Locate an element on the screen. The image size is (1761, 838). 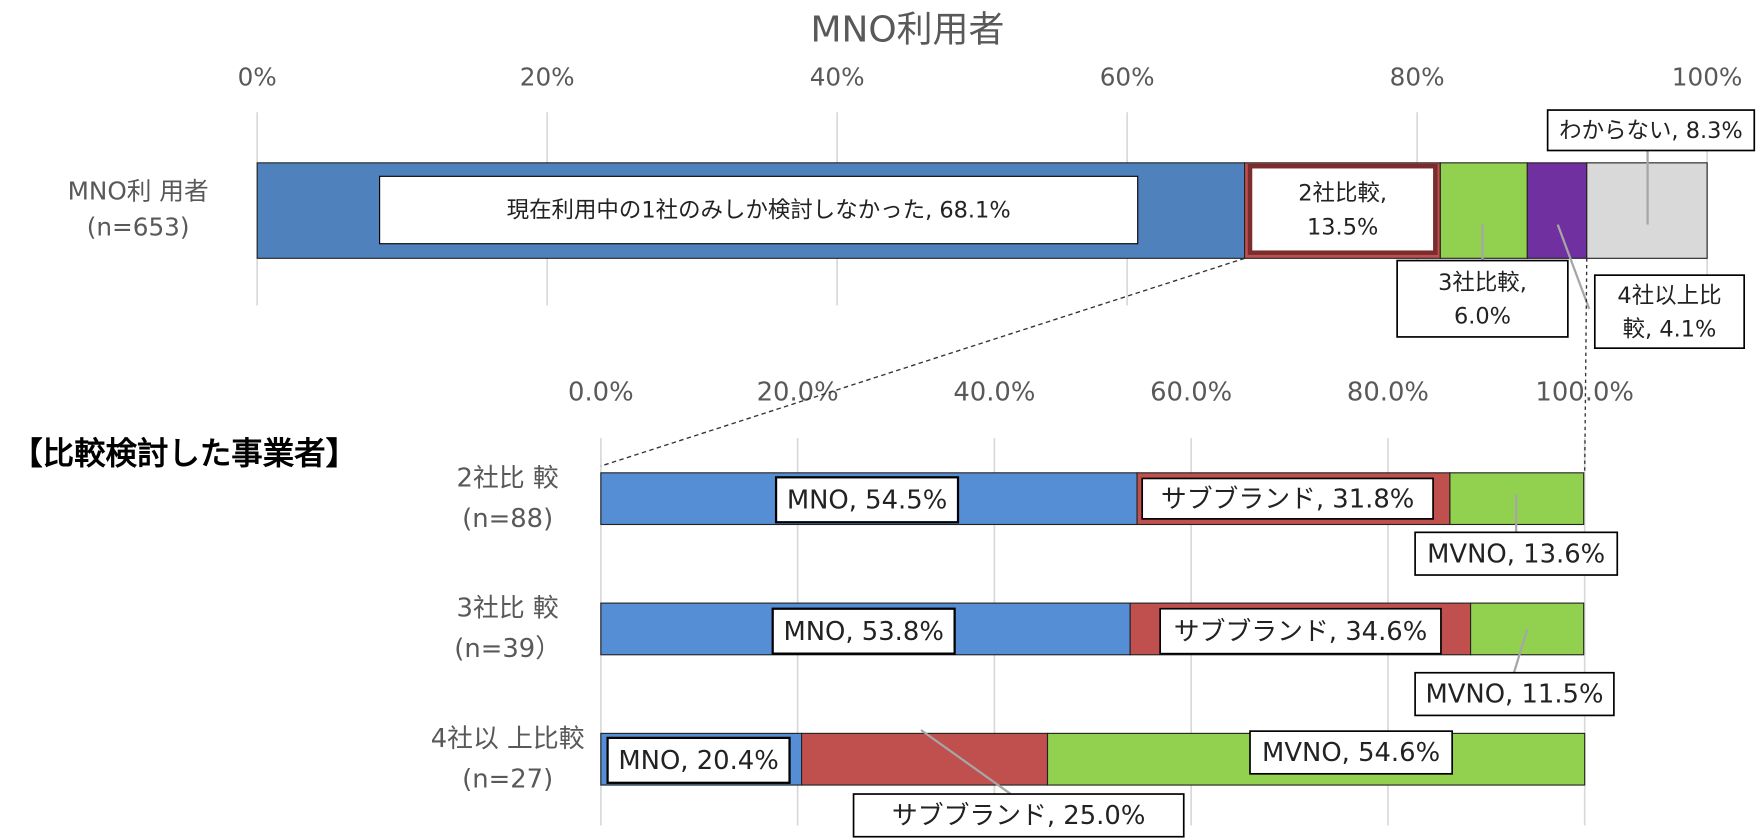
data-label: 現在利用中の1社のみしか検討しなかった, 68.1% is located at coordinates (759, 211).